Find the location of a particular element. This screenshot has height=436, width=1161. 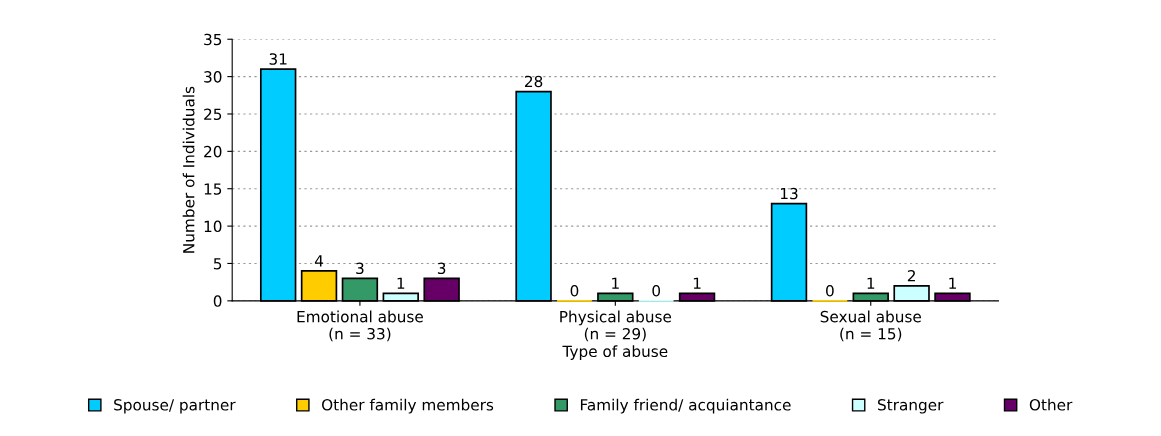

x-axis-title: Type of abuse is located at coordinates (615, 353).